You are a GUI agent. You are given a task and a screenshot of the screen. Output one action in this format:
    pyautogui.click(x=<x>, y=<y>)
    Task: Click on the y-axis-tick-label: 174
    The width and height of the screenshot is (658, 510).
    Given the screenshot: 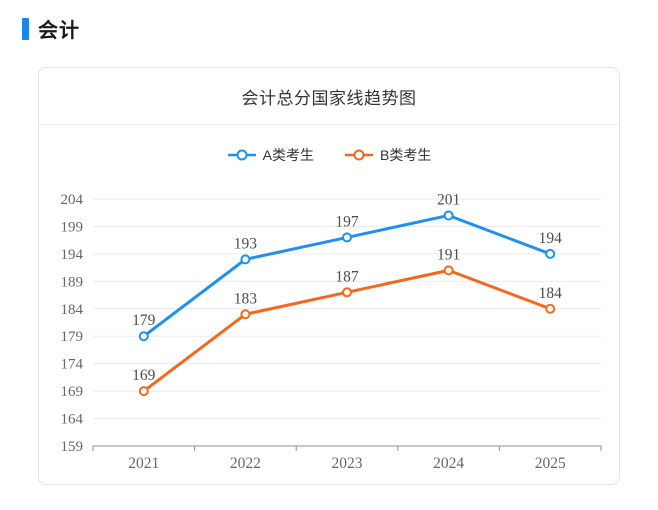 What is the action you would take?
    pyautogui.click(x=72, y=365)
    